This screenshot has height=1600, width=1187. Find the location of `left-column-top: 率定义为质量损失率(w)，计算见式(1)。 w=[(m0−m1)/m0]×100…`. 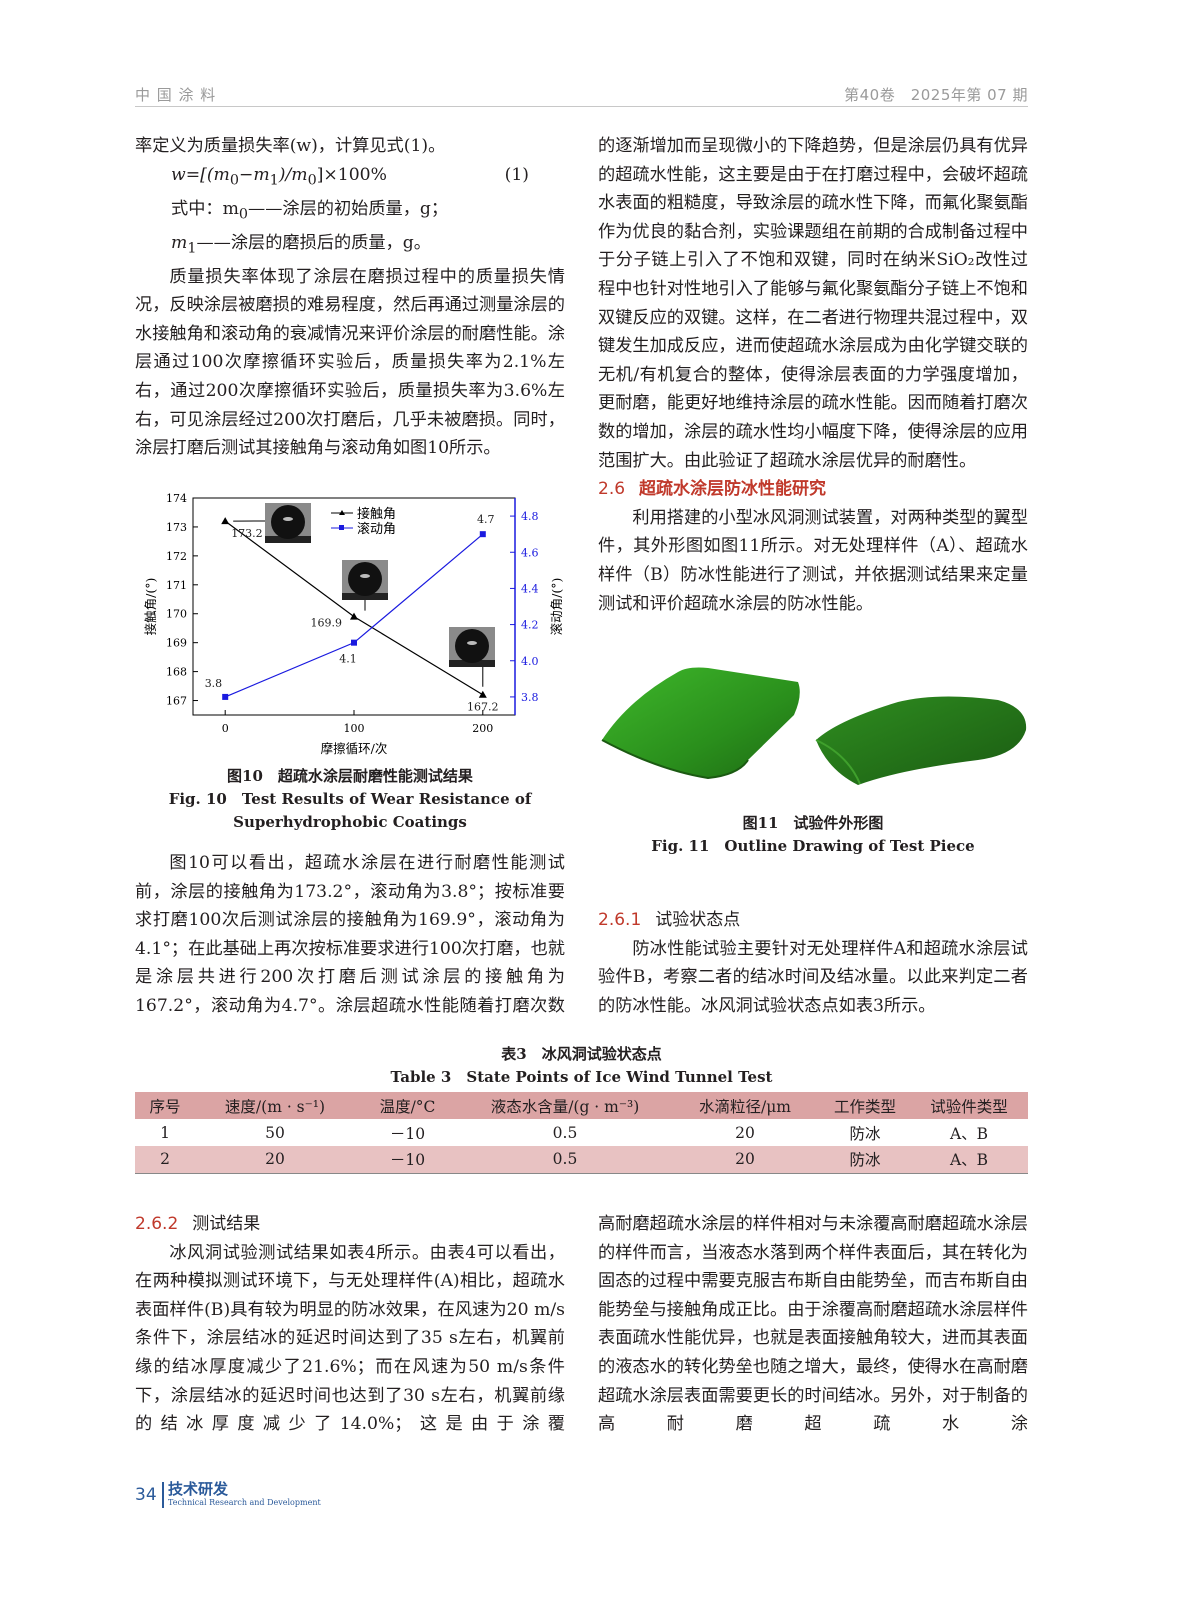

left-column-top: 率定义为质量损失率(w)，计算见式(1)。 w=[(m0−m1)/m0]×100… is located at coordinates (350, 297).